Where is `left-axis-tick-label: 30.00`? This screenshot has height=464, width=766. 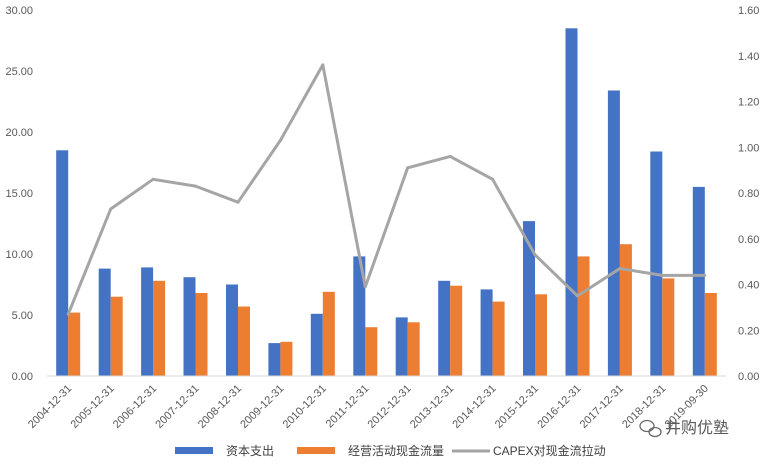
left-axis-tick-label: 30.00 is located at coordinates (19, 11).